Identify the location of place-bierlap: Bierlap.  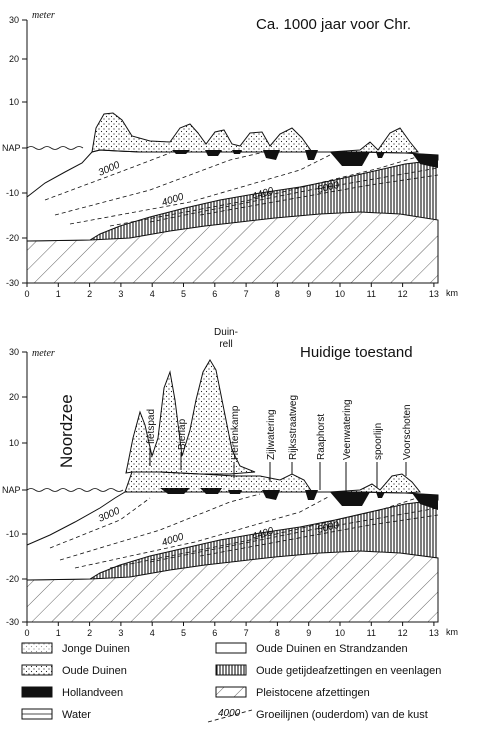
(182, 434).